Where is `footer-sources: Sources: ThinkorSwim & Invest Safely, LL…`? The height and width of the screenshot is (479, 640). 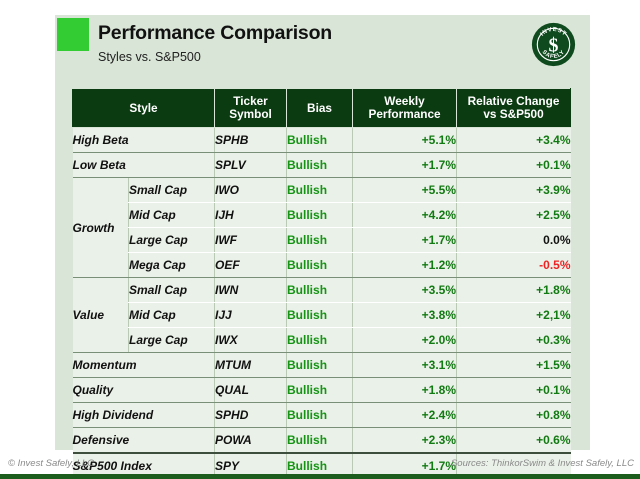 footer-sources: Sources: ThinkorSwim & Invest Safely, LL… is located at coordinates (542, 463).